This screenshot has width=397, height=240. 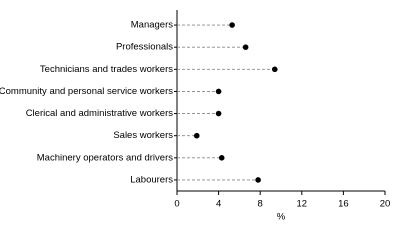 I want to click on y-tick-label: Machinery operators and drivers, so click(x=105, y=157).